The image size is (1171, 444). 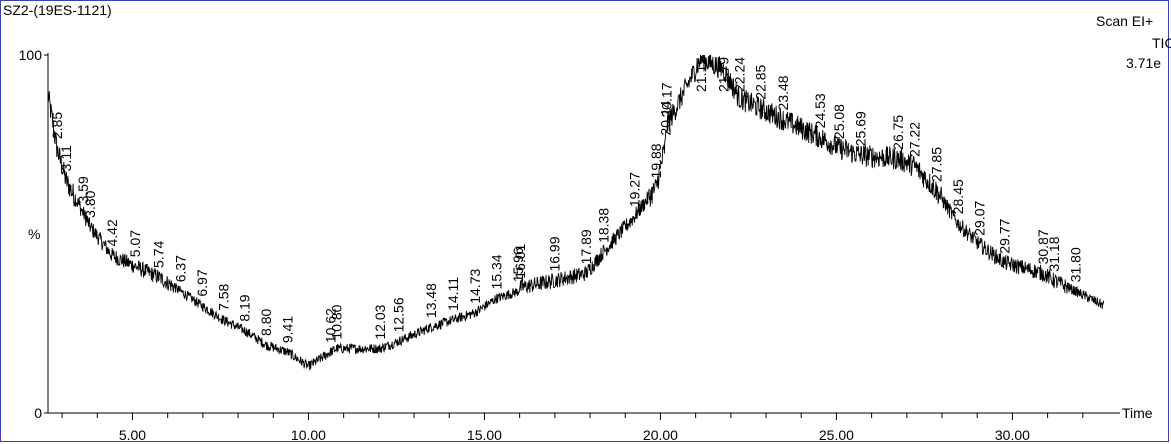 I want to click on peak-label: 3.80, so click(x=90, y=203).